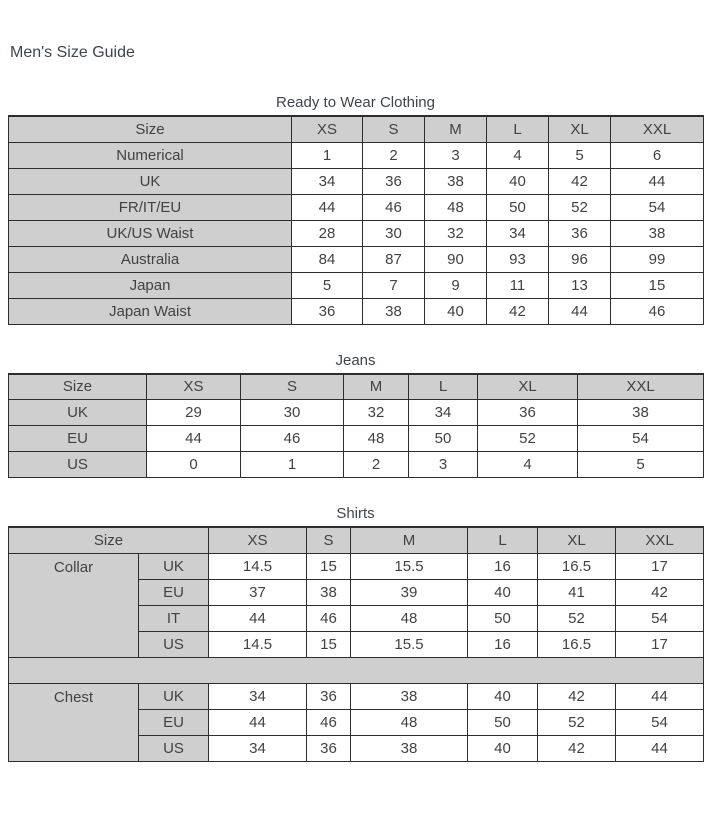 Image resolution: width=711 pixels, height=825 pixels. I want to click on row-label-cell: EU, so click(77, 438).